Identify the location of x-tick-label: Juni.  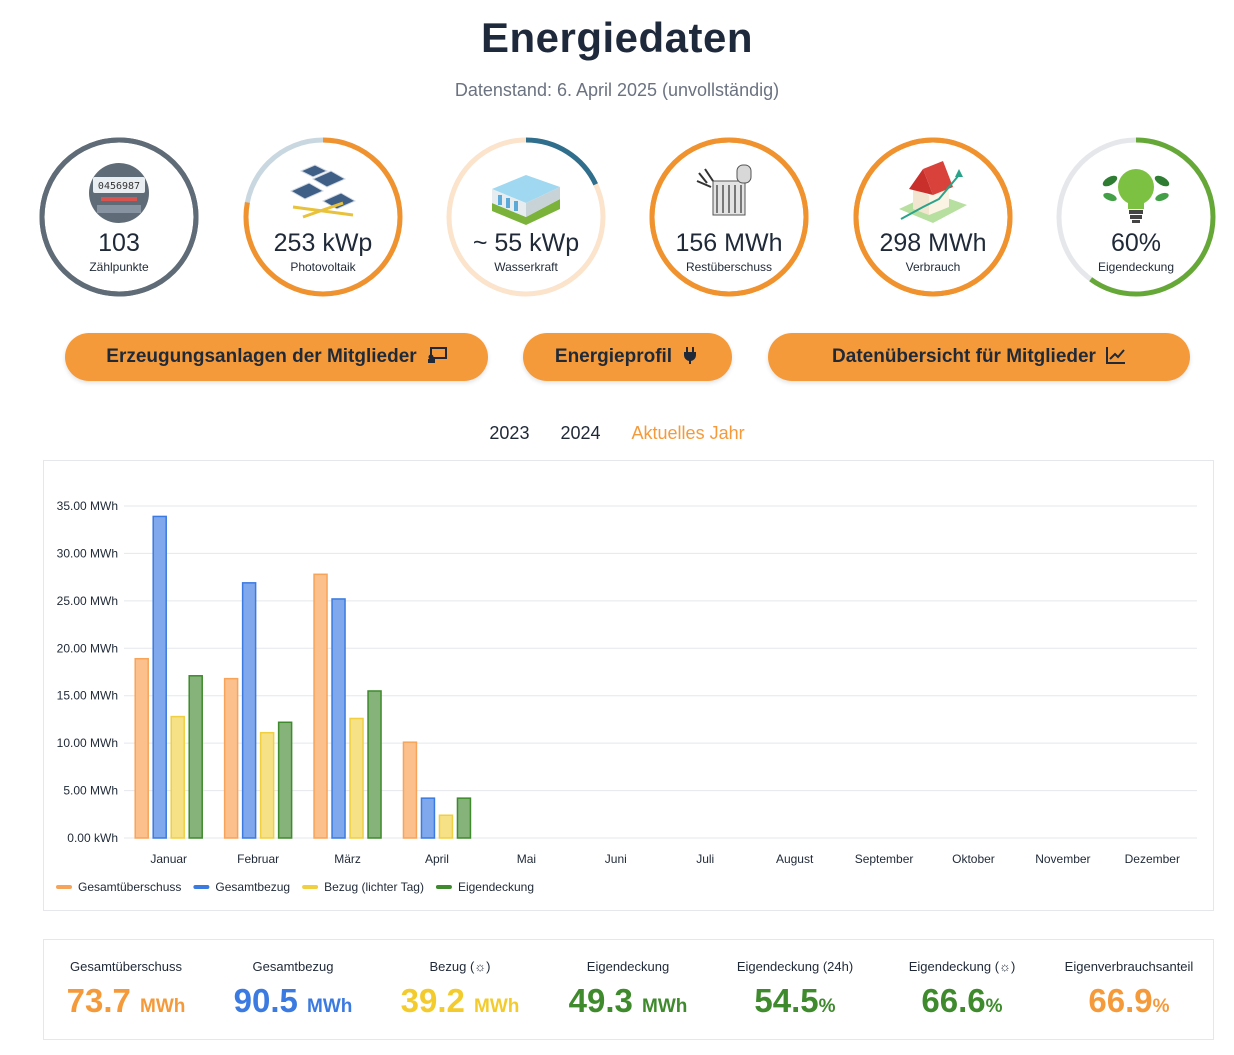
(616, 859).